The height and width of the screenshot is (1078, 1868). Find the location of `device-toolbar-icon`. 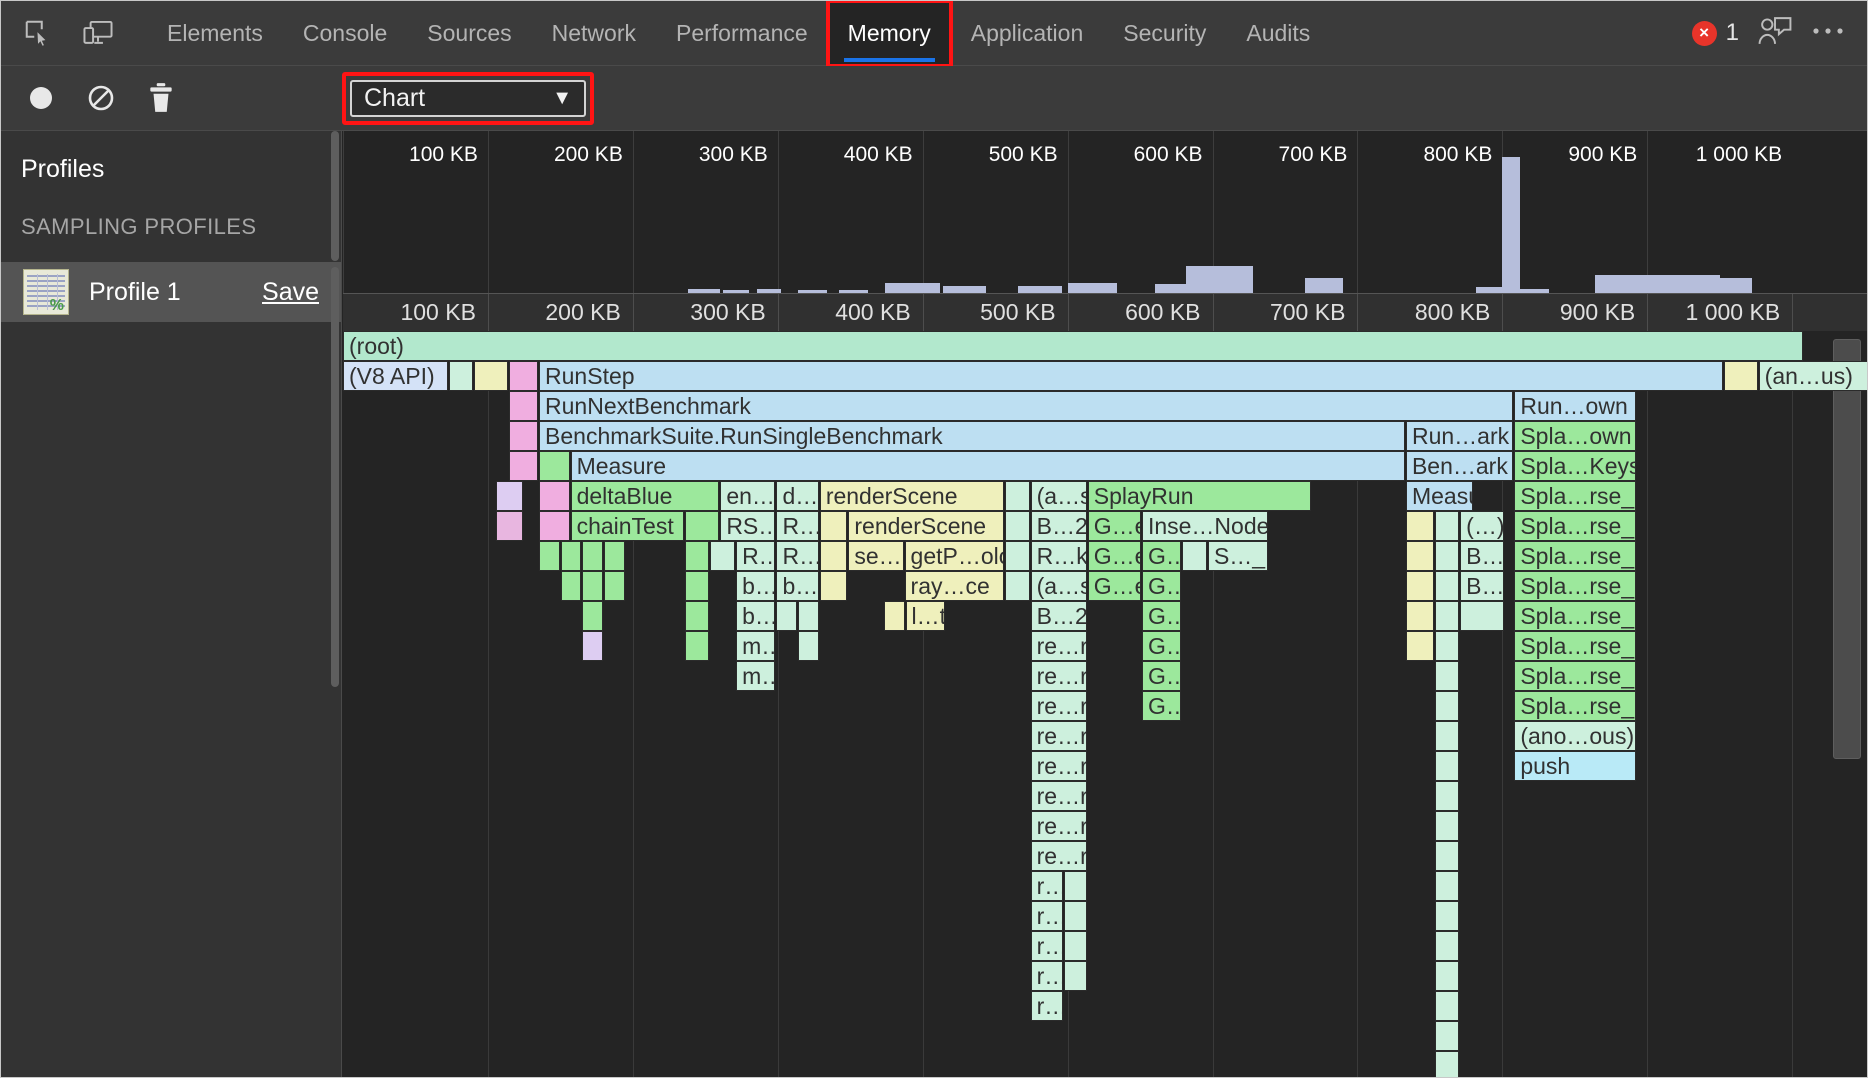

device-toolbar-icon is located at coordinates (98, 33).